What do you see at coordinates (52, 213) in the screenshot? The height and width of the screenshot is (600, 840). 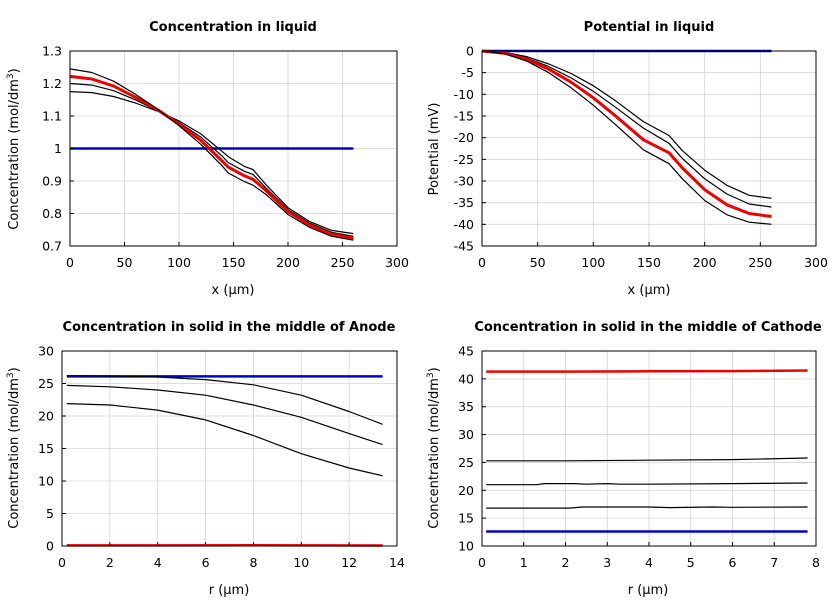 I see `y-tick-label: 0.8` at bounding box center [52, 213].